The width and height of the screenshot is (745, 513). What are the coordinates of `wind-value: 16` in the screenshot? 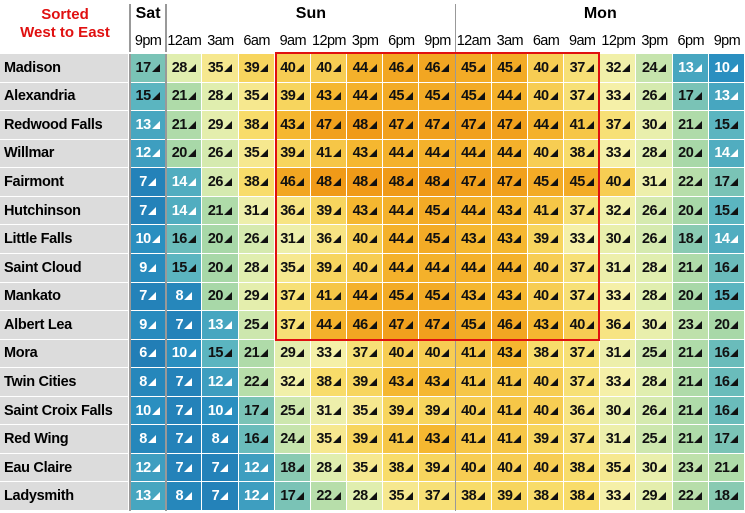 It's located at (722, 381).